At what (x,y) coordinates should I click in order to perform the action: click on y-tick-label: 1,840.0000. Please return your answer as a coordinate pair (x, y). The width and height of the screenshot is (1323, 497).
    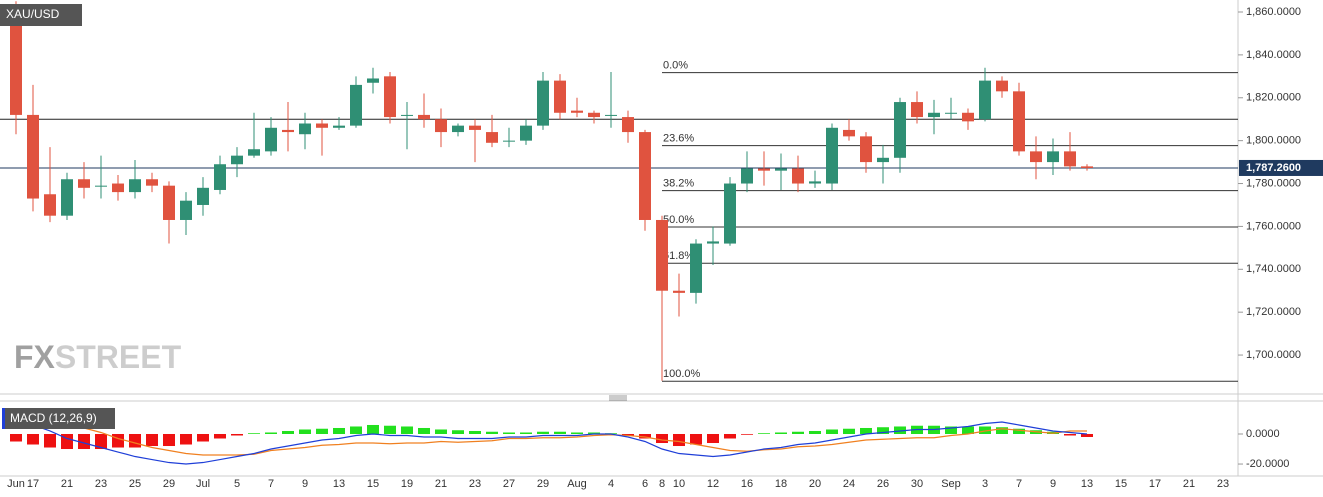
    Looking at the image, I should click on (1273, 55).